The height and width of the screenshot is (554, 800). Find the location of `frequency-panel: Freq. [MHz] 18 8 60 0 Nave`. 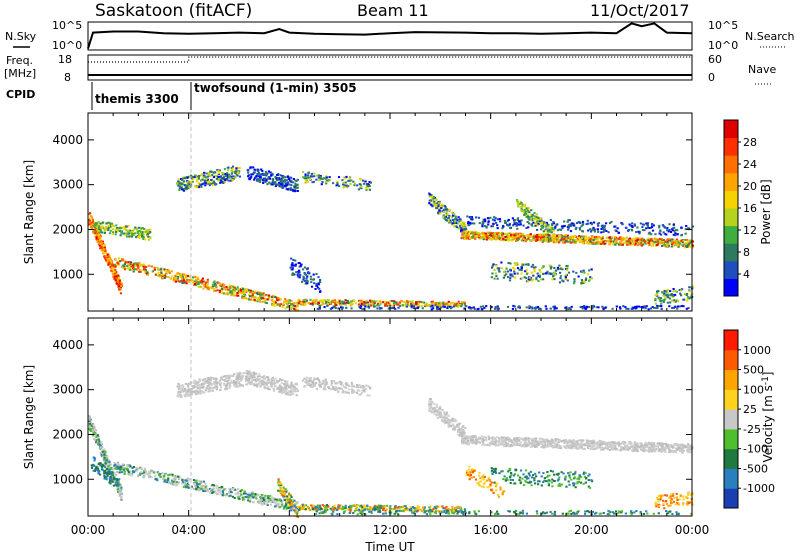

frequency-panel: Freq. [MHz] 18 8 60 0 Nave is located at coordinates (390, 69).